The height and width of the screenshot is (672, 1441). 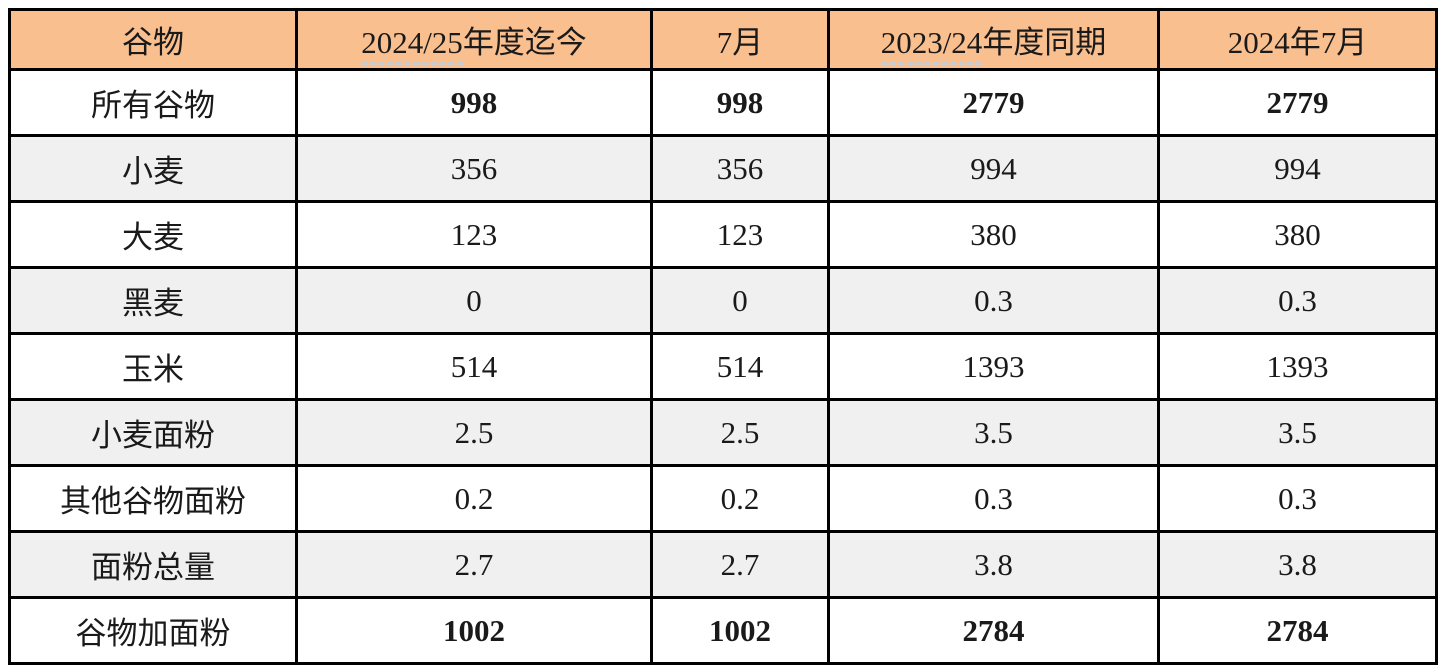 I want to click on row-label-cell: 所有谷物, so click(x=153, y=102).